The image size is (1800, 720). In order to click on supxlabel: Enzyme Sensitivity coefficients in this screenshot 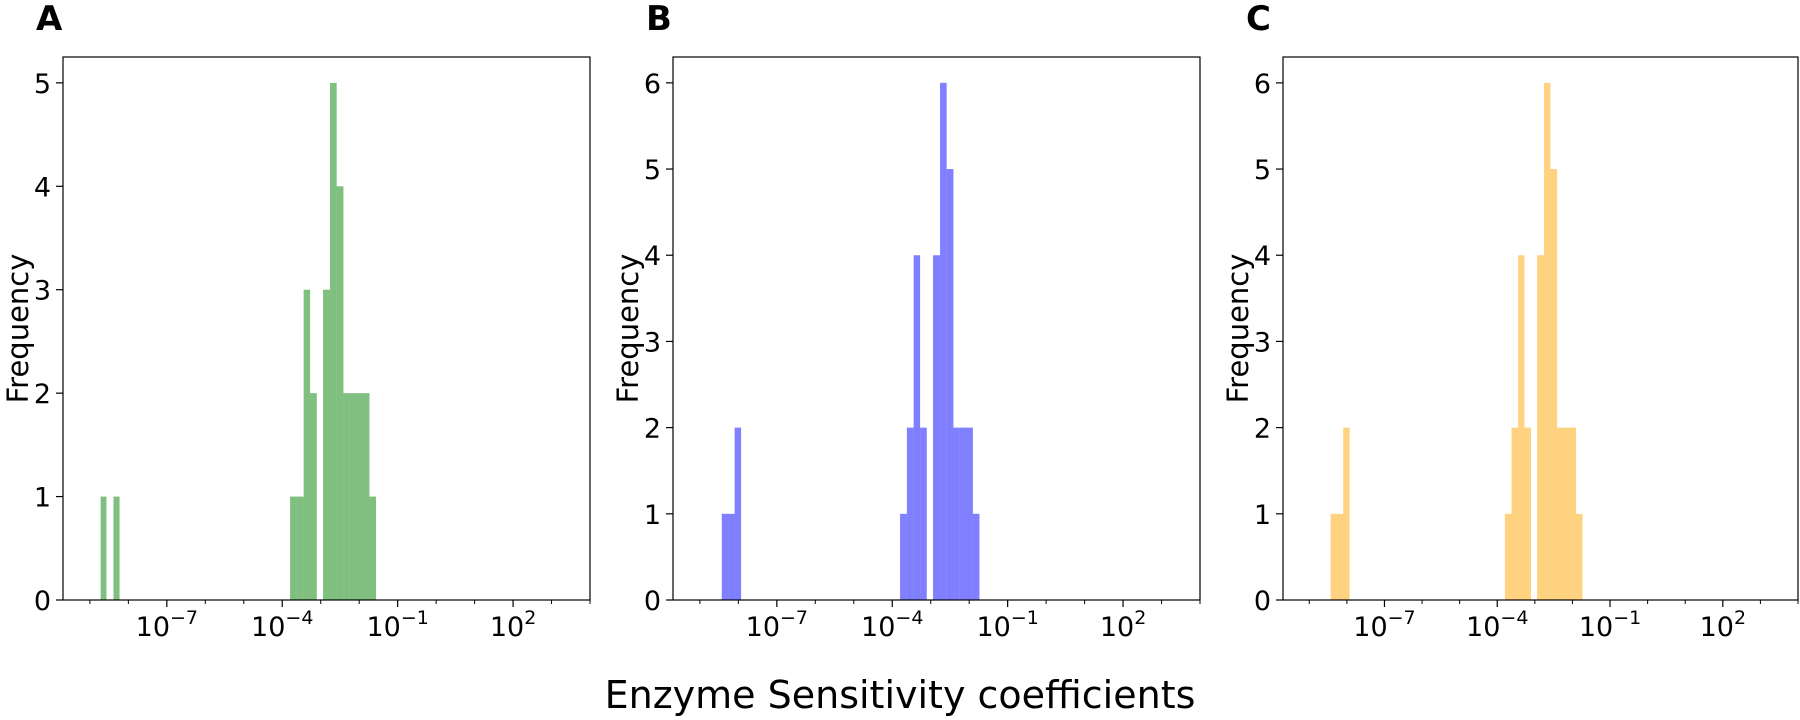, I will do `click(900, 695)`.